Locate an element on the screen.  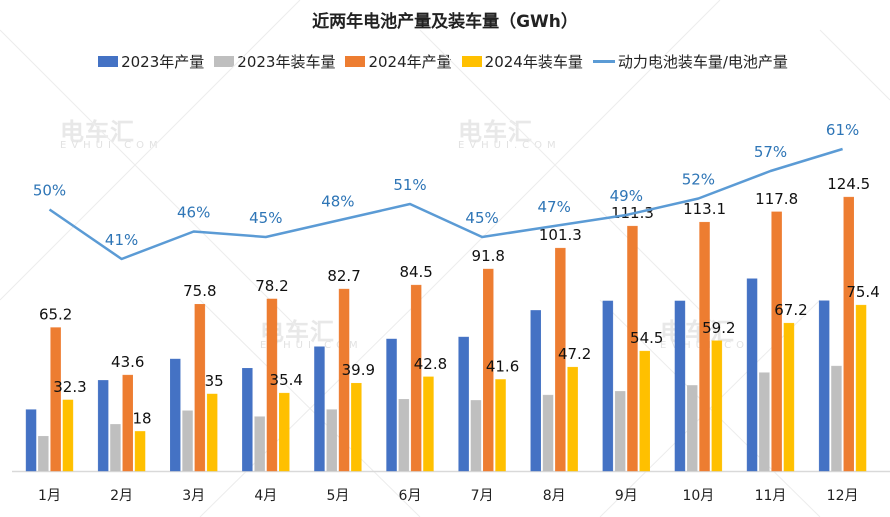
x-tick-label: 1月 is located at coordinates (49, 496).